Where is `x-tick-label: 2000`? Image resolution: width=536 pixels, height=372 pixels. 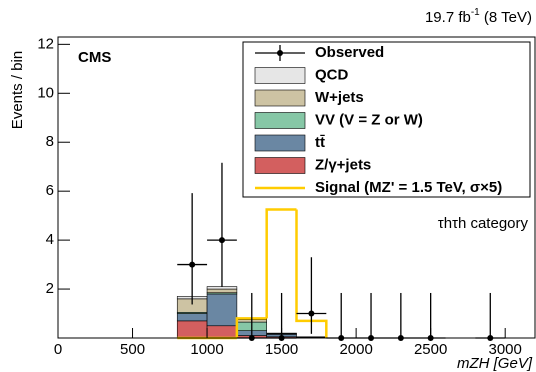 x-tick-label: 2000 is located at coordinates (355, 349).